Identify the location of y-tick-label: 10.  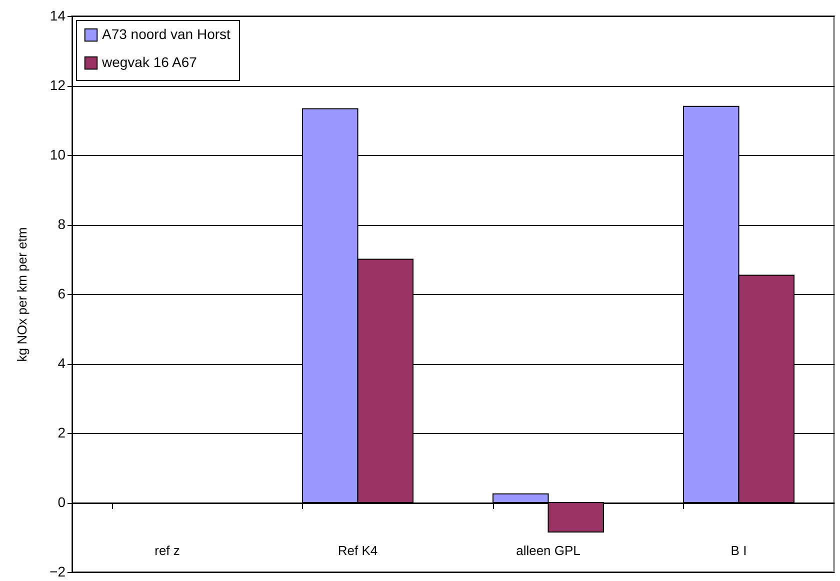
(58, 154).